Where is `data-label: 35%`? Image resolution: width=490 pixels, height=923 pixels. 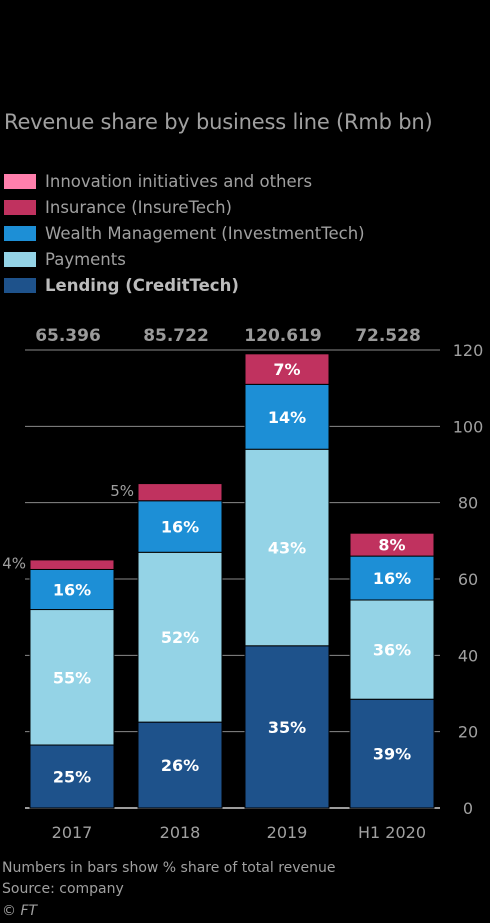 data-label: 35% is located at coordinates (287, 727).